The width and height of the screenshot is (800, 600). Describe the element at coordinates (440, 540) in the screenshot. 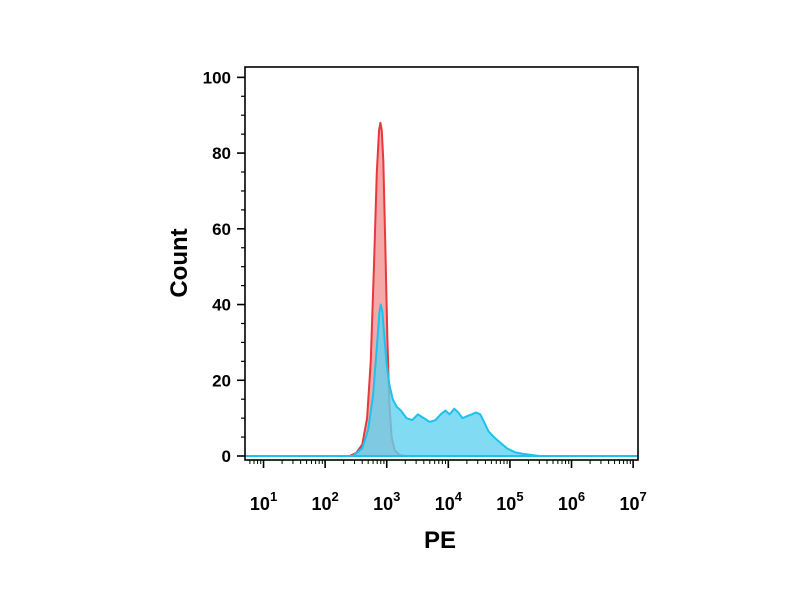

I see `x-axis-title: PE` at that location.